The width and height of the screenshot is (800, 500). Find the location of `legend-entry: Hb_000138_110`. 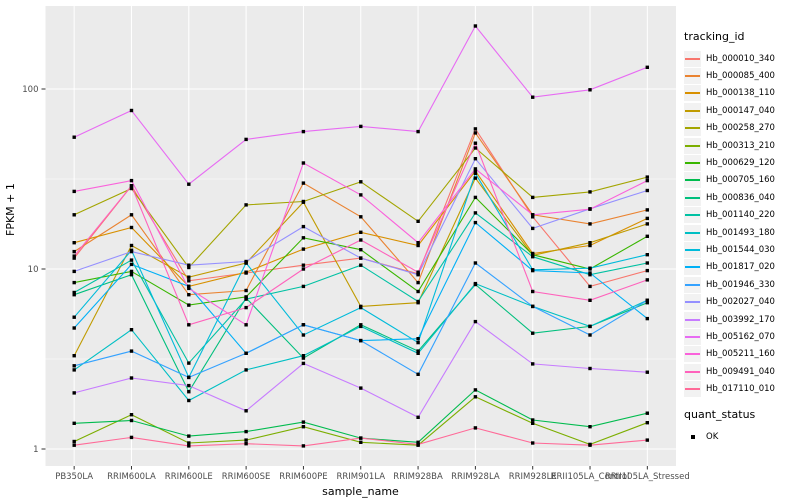

legend-entry: Hb_000138_110 is located at coordinates (741, 93).